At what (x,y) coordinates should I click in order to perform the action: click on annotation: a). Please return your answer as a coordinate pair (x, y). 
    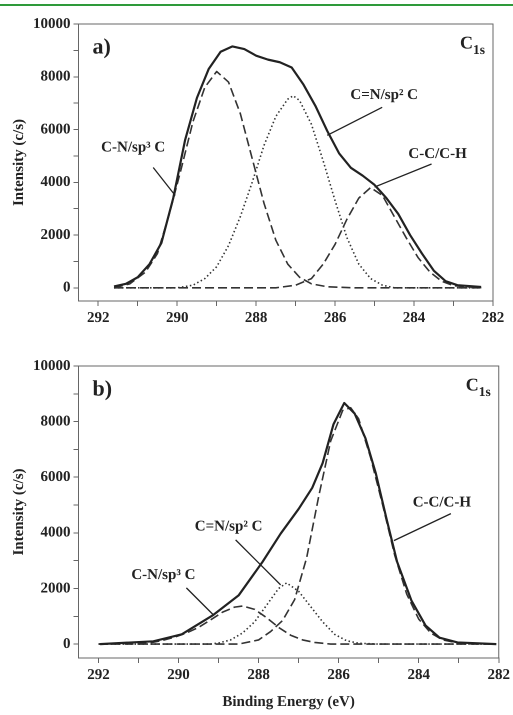
    Looking at the image, I should click on (101, 46).